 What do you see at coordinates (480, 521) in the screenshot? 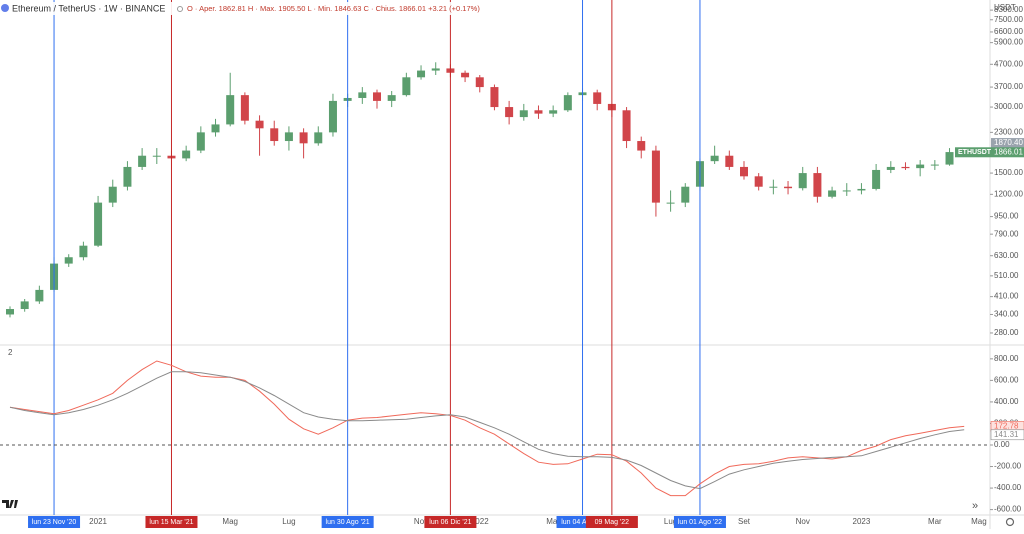
I see `x-tick-label: 2022` at bounding box center [480, 521].